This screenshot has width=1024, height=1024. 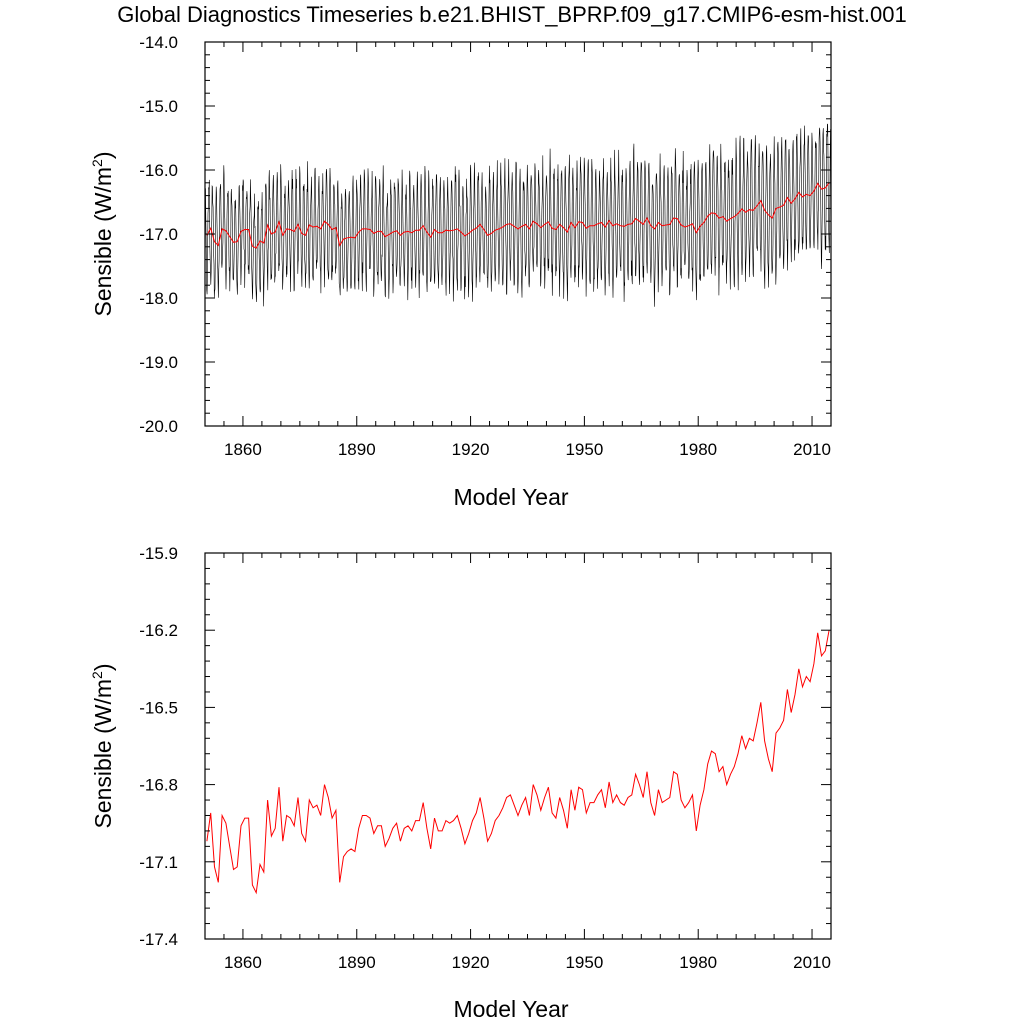 What do you see at coordinates (698, 962) in the screenshot?
I see `bottom-x-tick-label: 1980` at bounding box center [698, 962].